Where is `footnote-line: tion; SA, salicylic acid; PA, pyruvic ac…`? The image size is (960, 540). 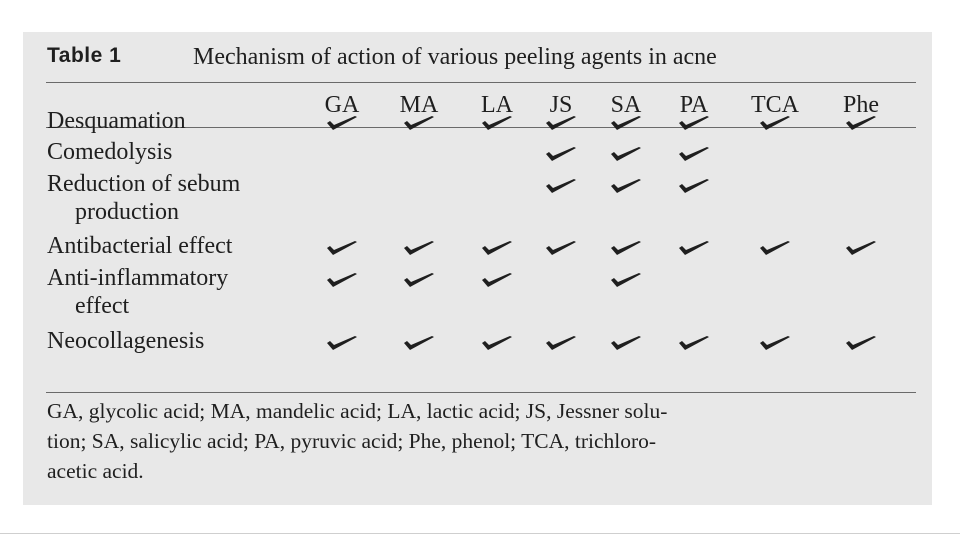
footnote-line: tion; SA, salicylic acid; PA, pyruvic ac… is located at coordinates (352, 441).